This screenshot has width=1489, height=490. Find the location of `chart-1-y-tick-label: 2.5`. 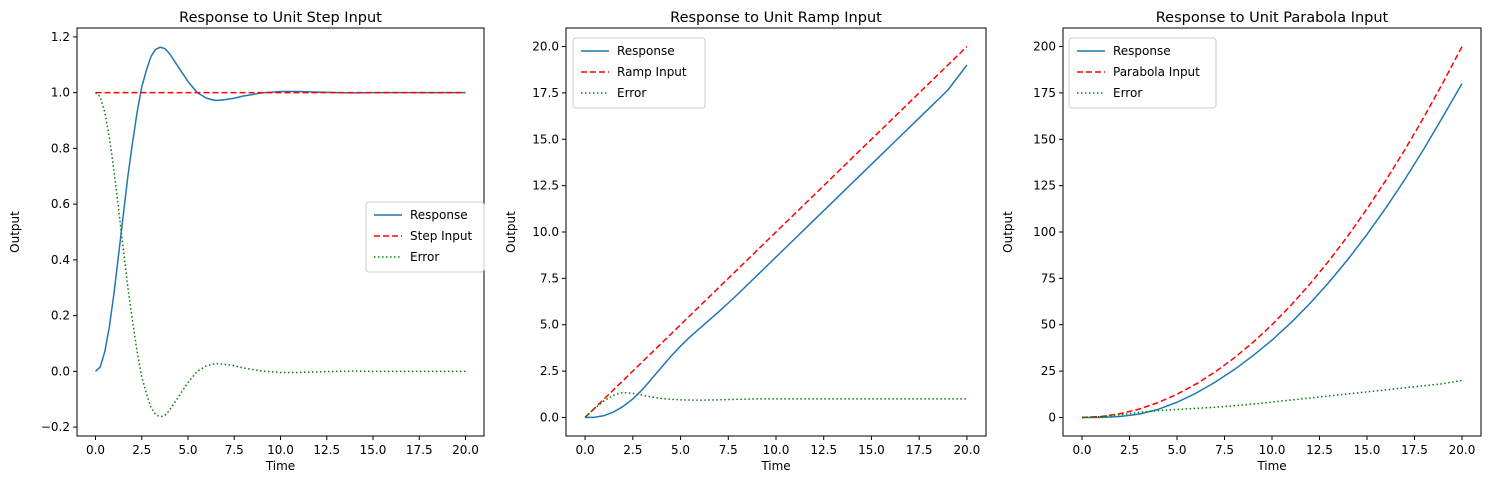

chart-1-y-tick-label: 2.5 is located at coordinates (549, 371).